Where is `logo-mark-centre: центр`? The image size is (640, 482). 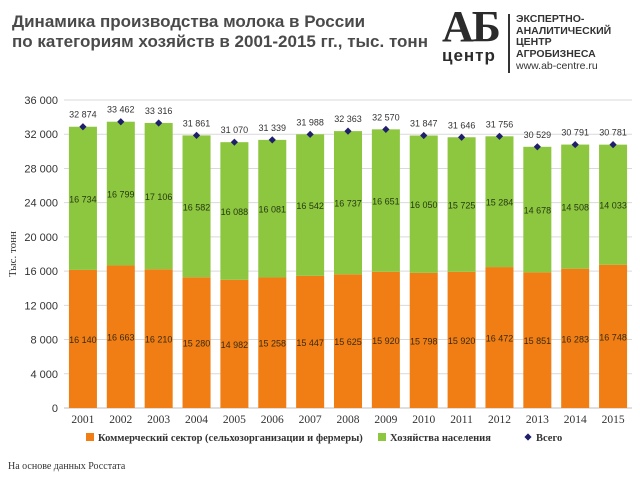 logo-mark-centre: центр is located at coordinates (469, 55).